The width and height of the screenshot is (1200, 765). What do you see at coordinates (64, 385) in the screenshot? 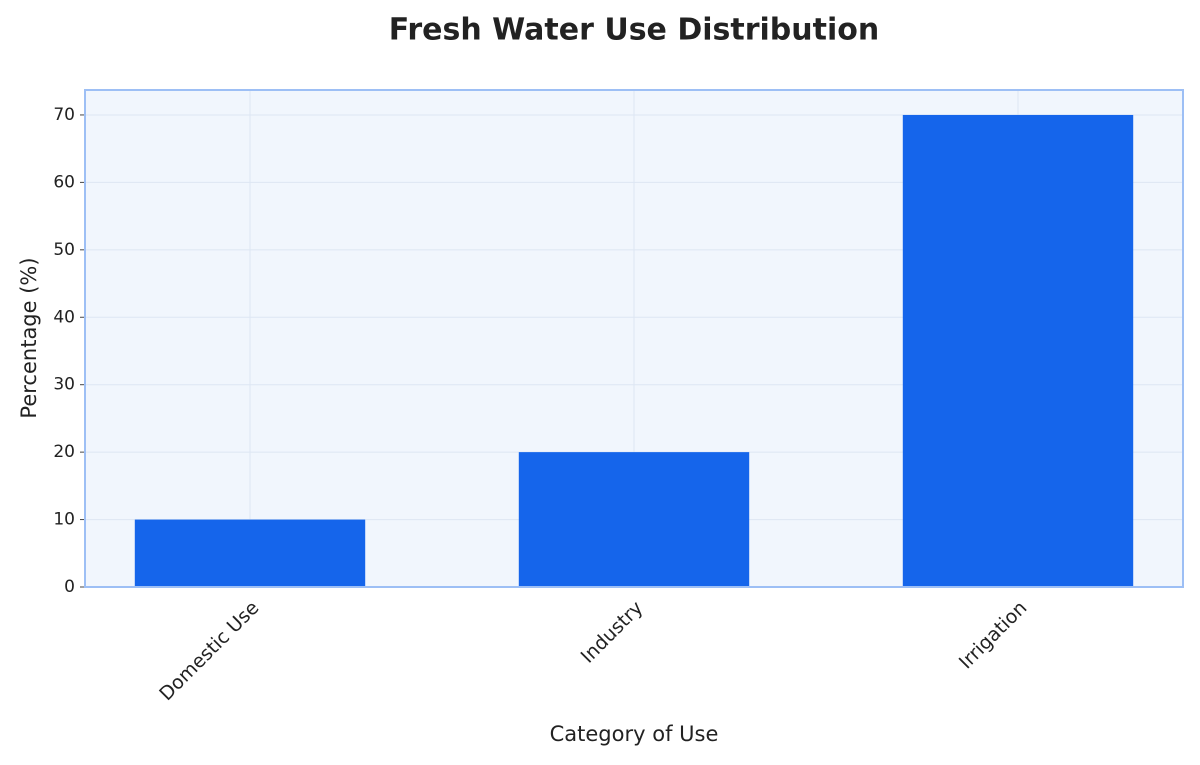
I see `y-tick-label: 30` at bounding box center [64, 385].